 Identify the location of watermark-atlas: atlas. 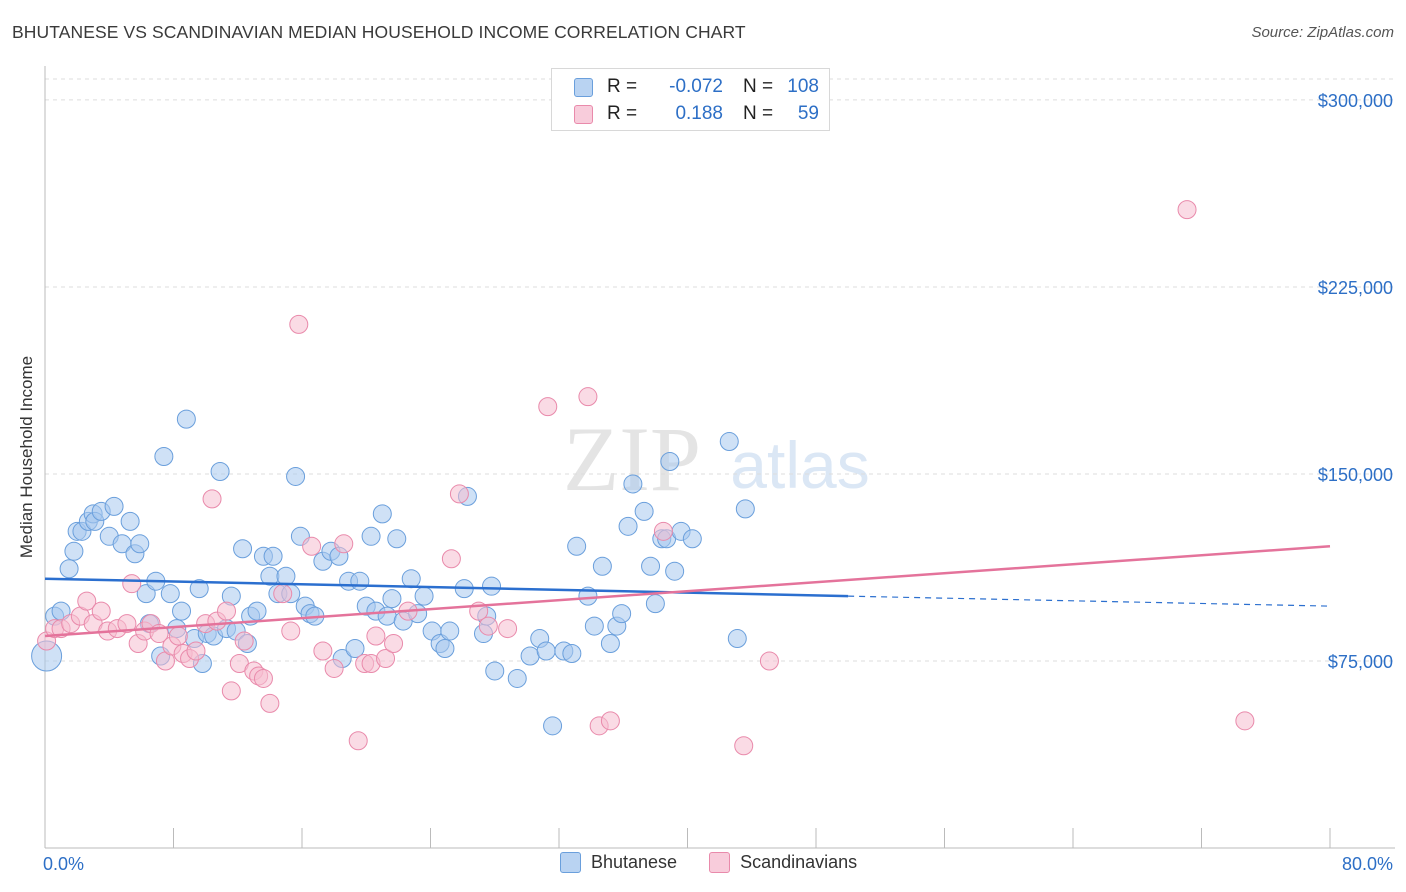
(799, 465).